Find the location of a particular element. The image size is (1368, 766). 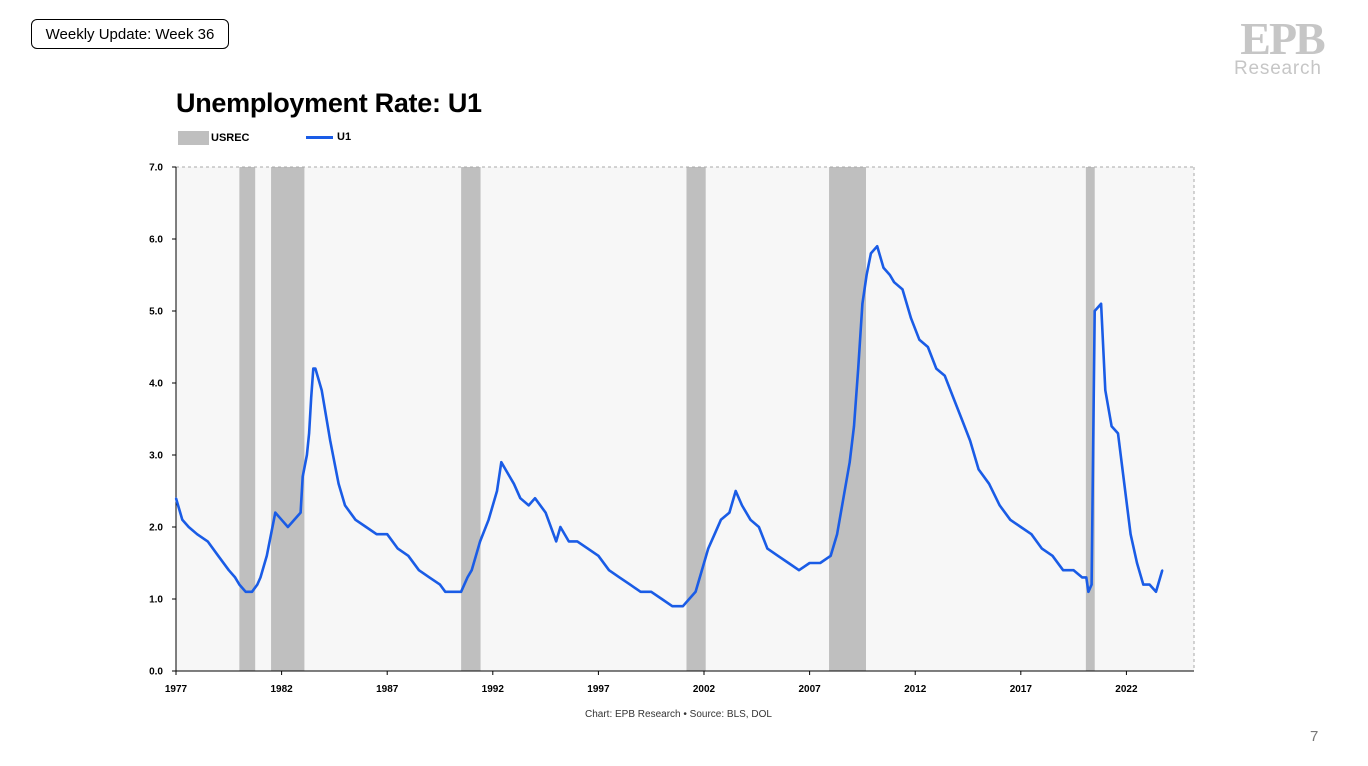

y-tick-label: 1.0 is located at coordinates (156, 600).